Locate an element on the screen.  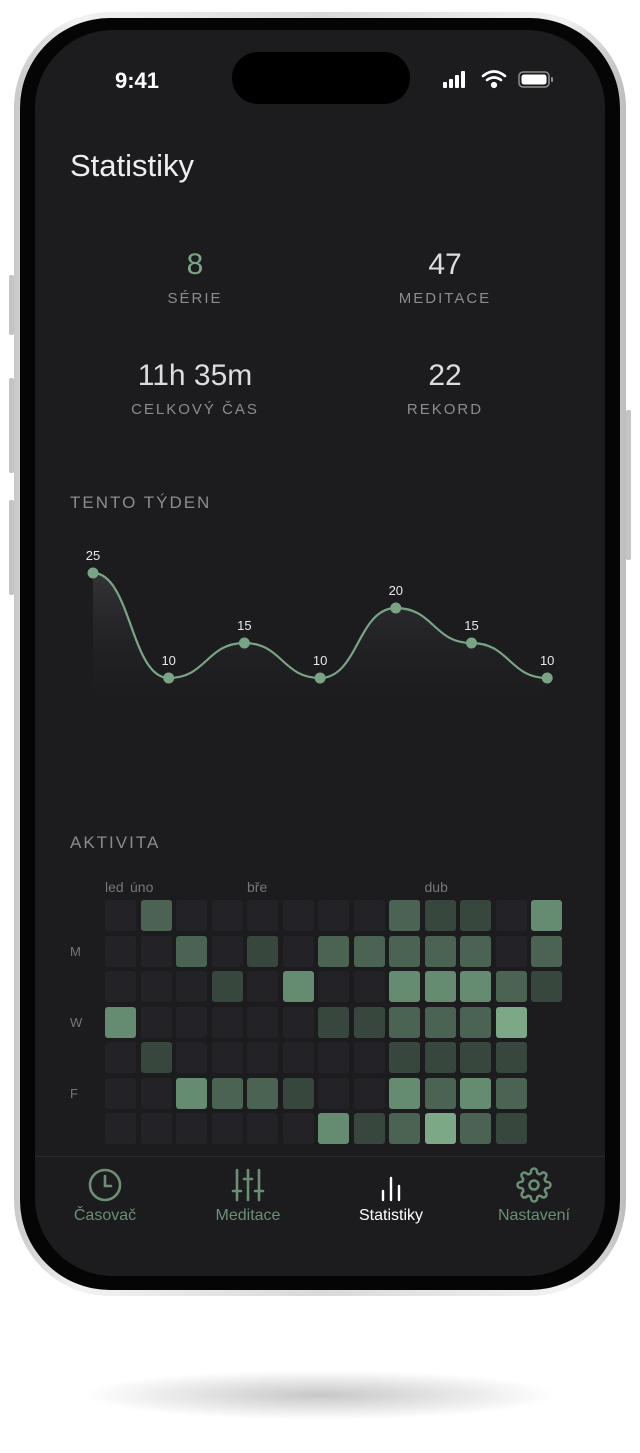
volume-down-button is located at coordinates (11, 547).